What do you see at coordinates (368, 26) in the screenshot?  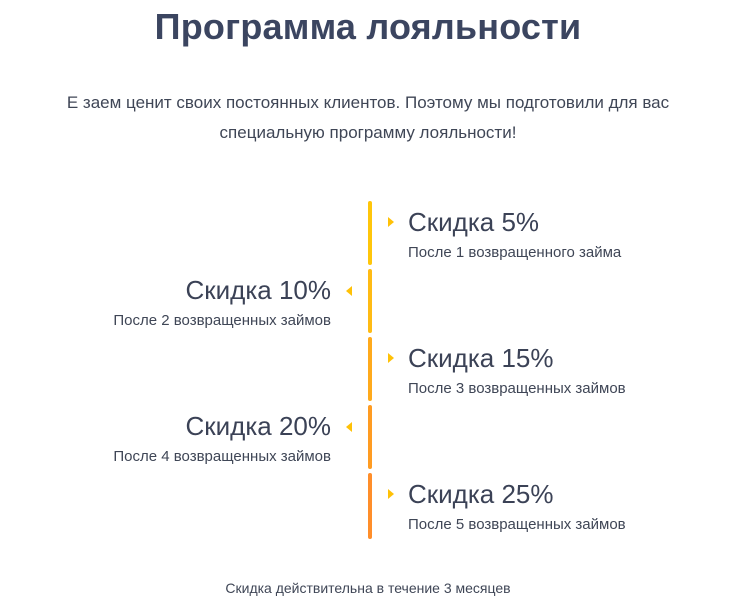 I see `page-title: Программа лояльности` at bounding box center [368, 26].